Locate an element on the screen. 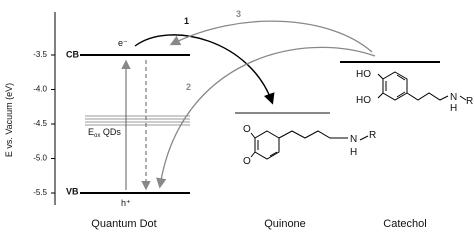  tick-label: -3.5 is located at coordinates (40, 54).